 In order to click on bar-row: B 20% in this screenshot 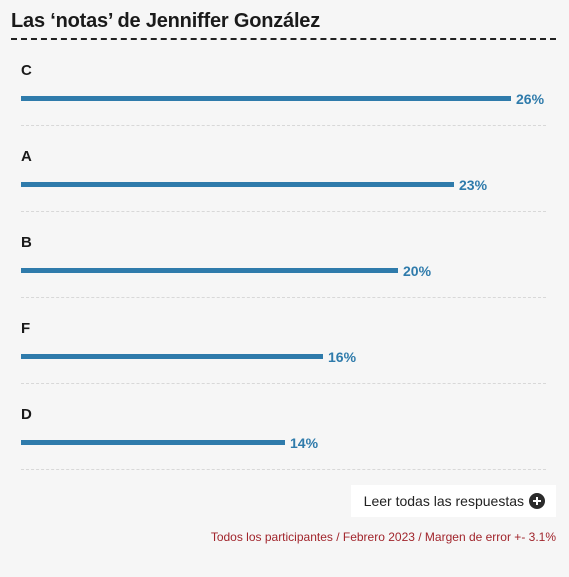, I will do `click(283, 265)`.